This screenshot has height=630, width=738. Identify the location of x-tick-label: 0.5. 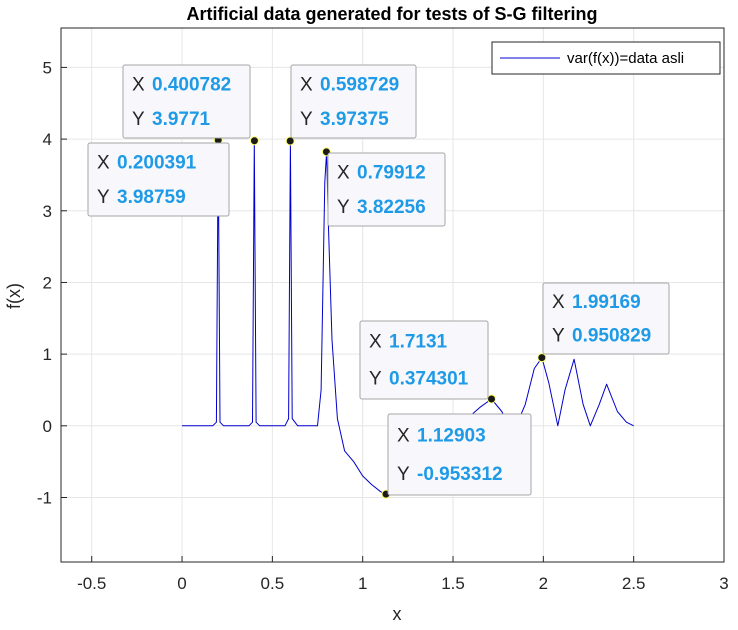
(273, 583).